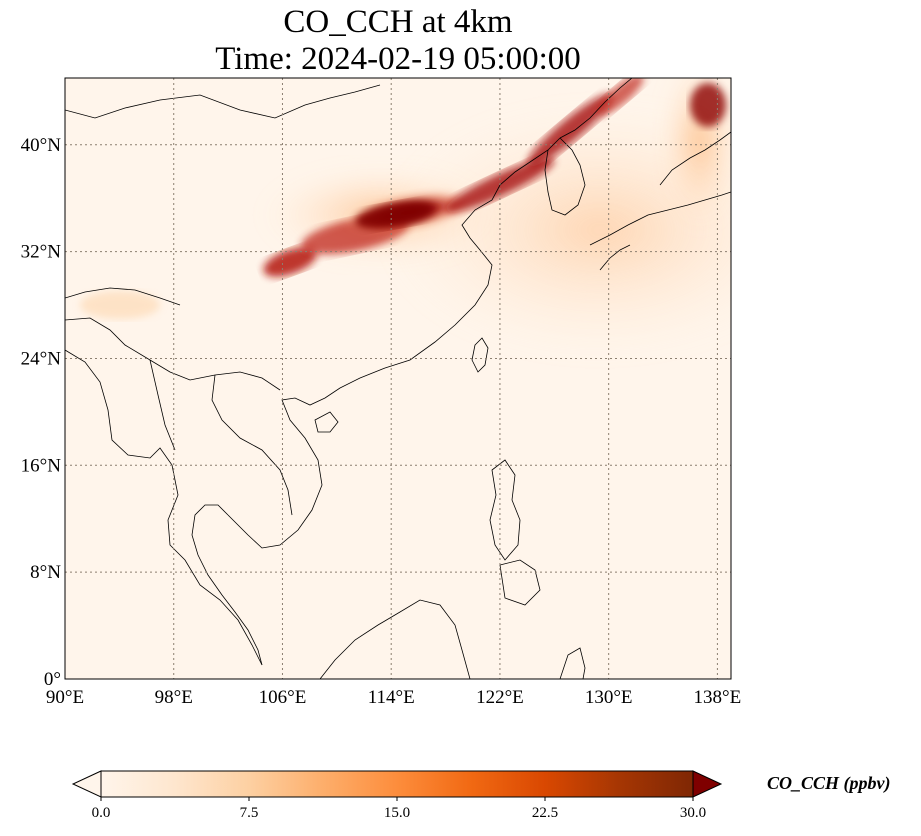  What do you see at coordinates (395, 639) in the screenshot?
I see `coast-borneo` at bounding box center [395, 639].